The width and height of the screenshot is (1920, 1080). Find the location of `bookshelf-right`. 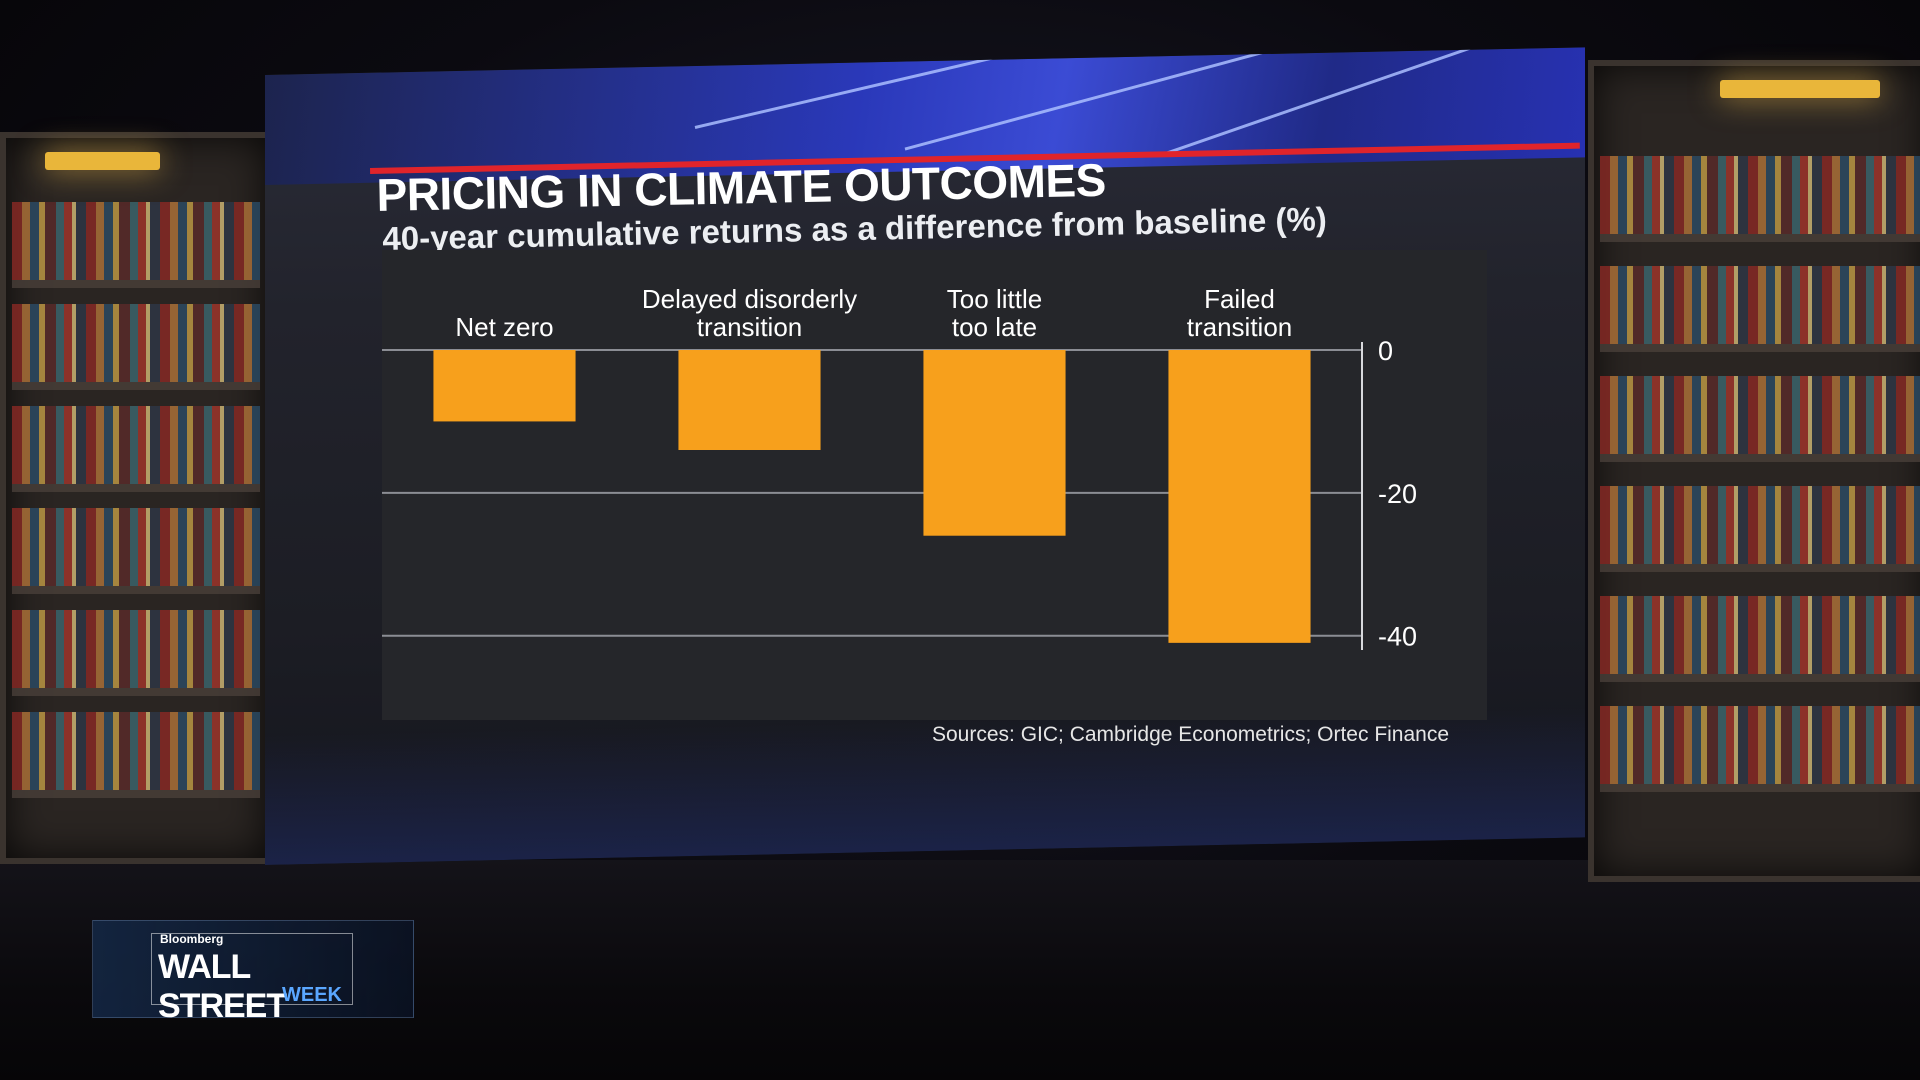

bookshelf-right is located at coordinates (1754, 471).